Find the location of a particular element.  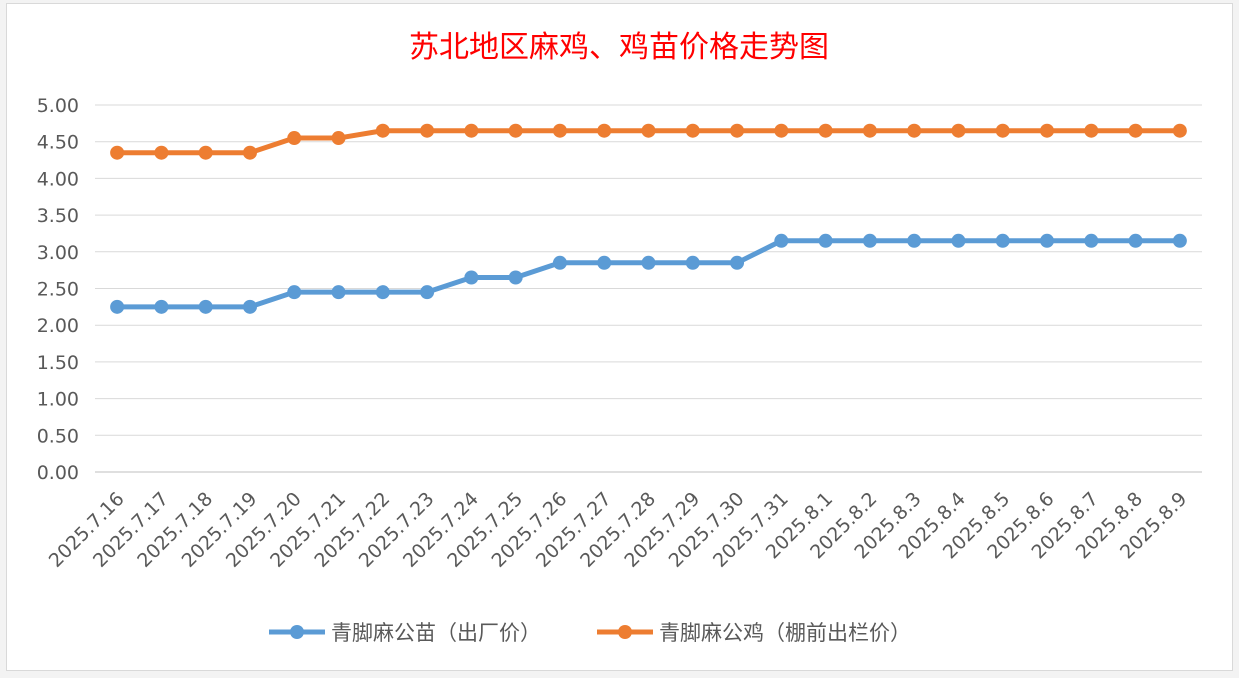

legend-label: 青脚麻公鸡（棚前出栏价） is located at coordinates (785, 633).